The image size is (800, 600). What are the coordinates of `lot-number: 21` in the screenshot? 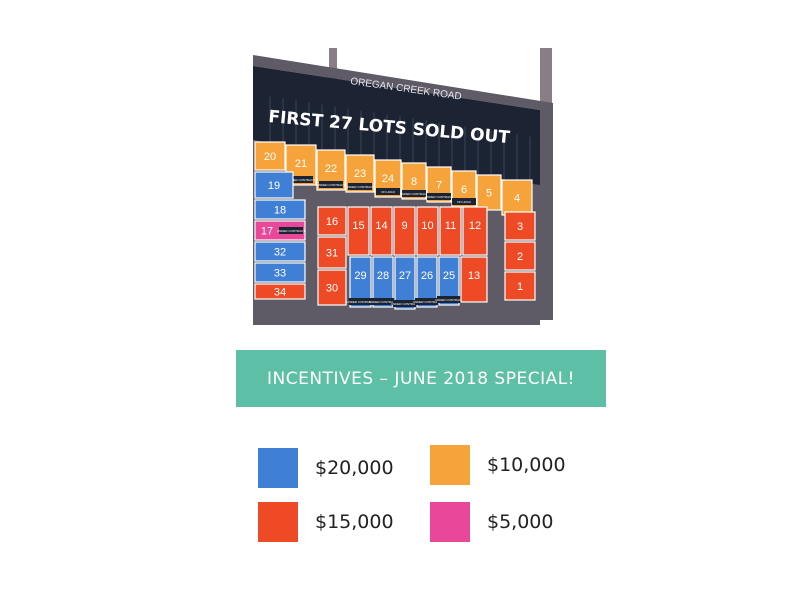 It's located at (301, 164).